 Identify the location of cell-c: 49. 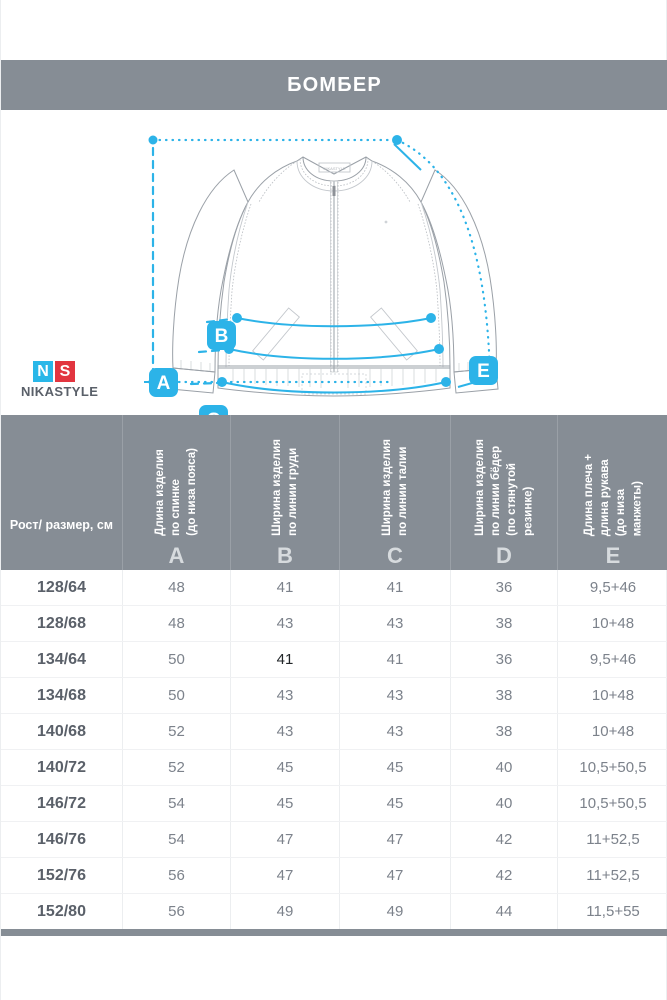
(395, 911).